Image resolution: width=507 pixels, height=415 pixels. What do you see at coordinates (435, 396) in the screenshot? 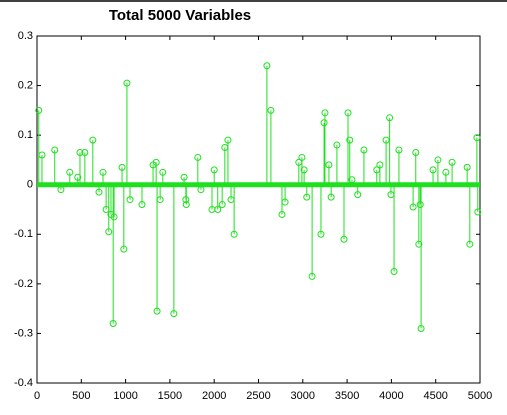
I see `x-tick-label: 4500` at bounding box center [435, 396].